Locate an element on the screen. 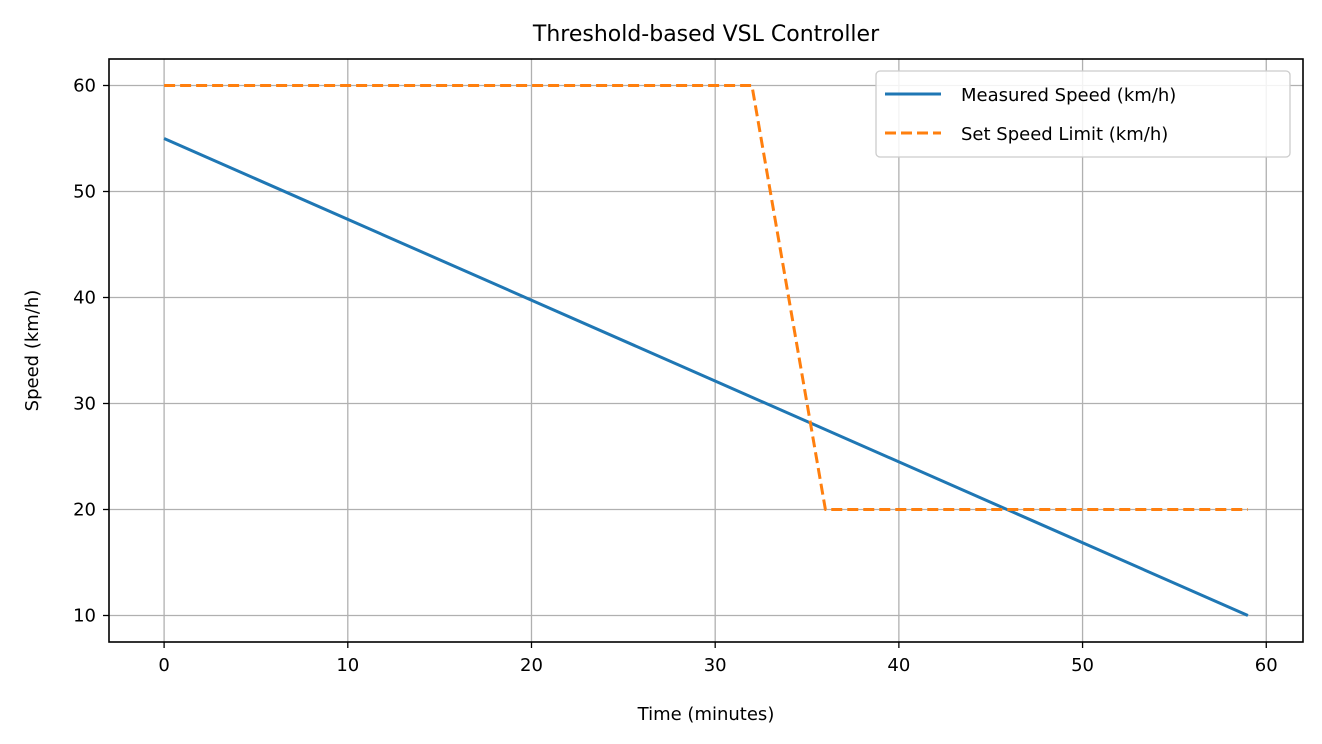  chart-title: Threshold-based VSL Controller is located at coordinates (706, 34).